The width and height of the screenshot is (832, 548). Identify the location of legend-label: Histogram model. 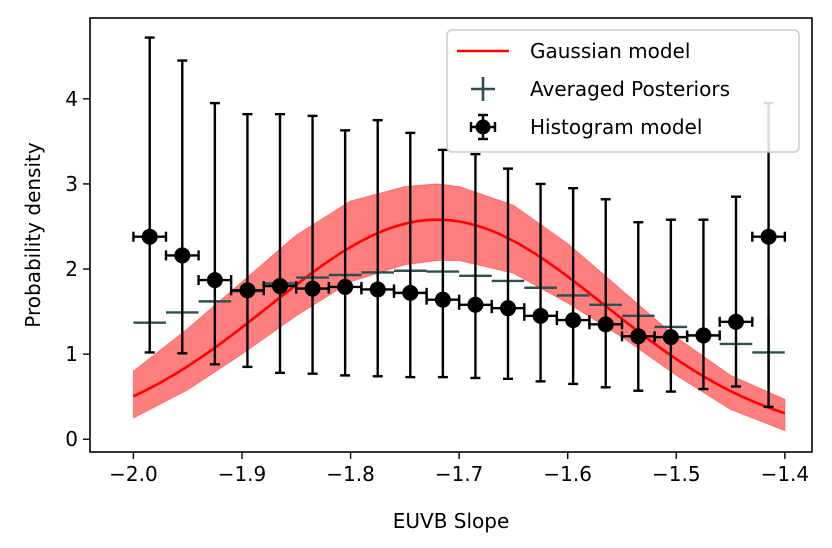
(616, 127).